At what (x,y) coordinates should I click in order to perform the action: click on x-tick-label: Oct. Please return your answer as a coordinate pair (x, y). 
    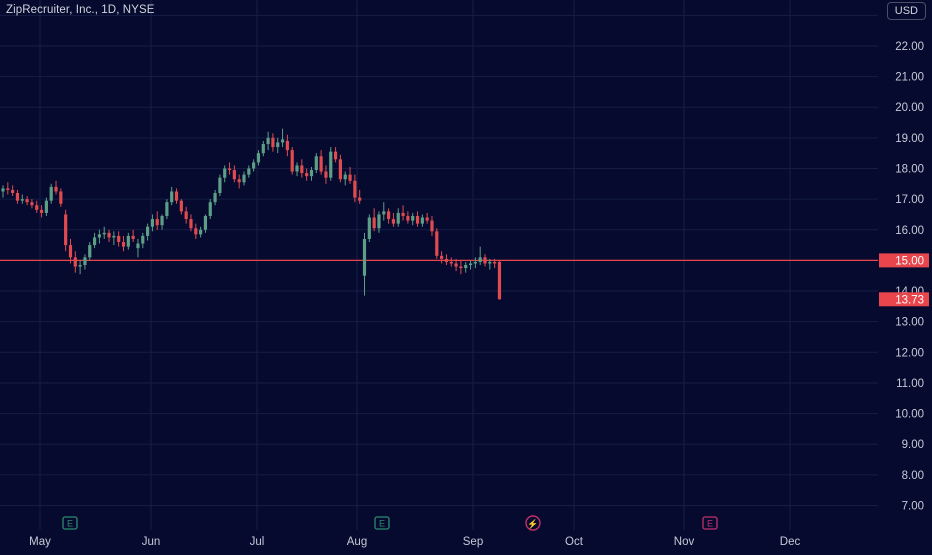
    Looking at the image, I should click on (574, 542).